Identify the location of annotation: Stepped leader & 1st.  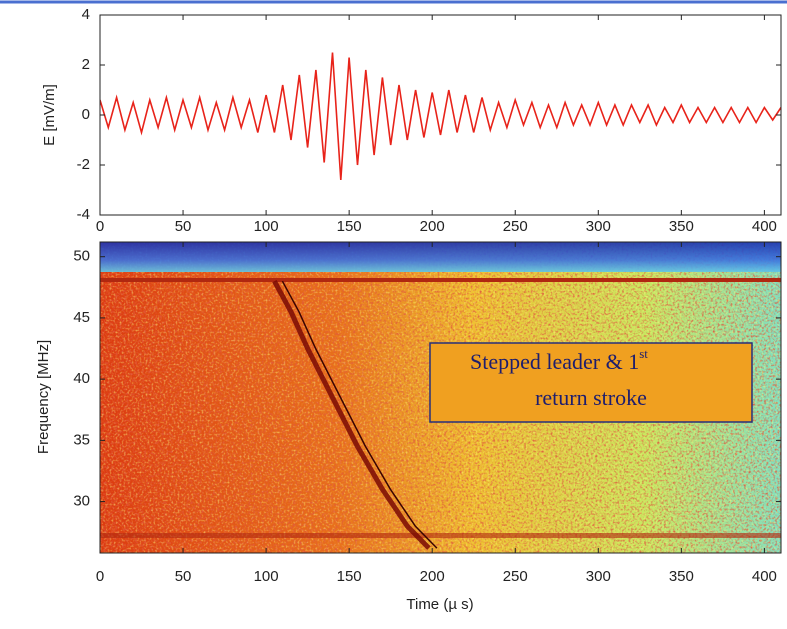
(559, 360).